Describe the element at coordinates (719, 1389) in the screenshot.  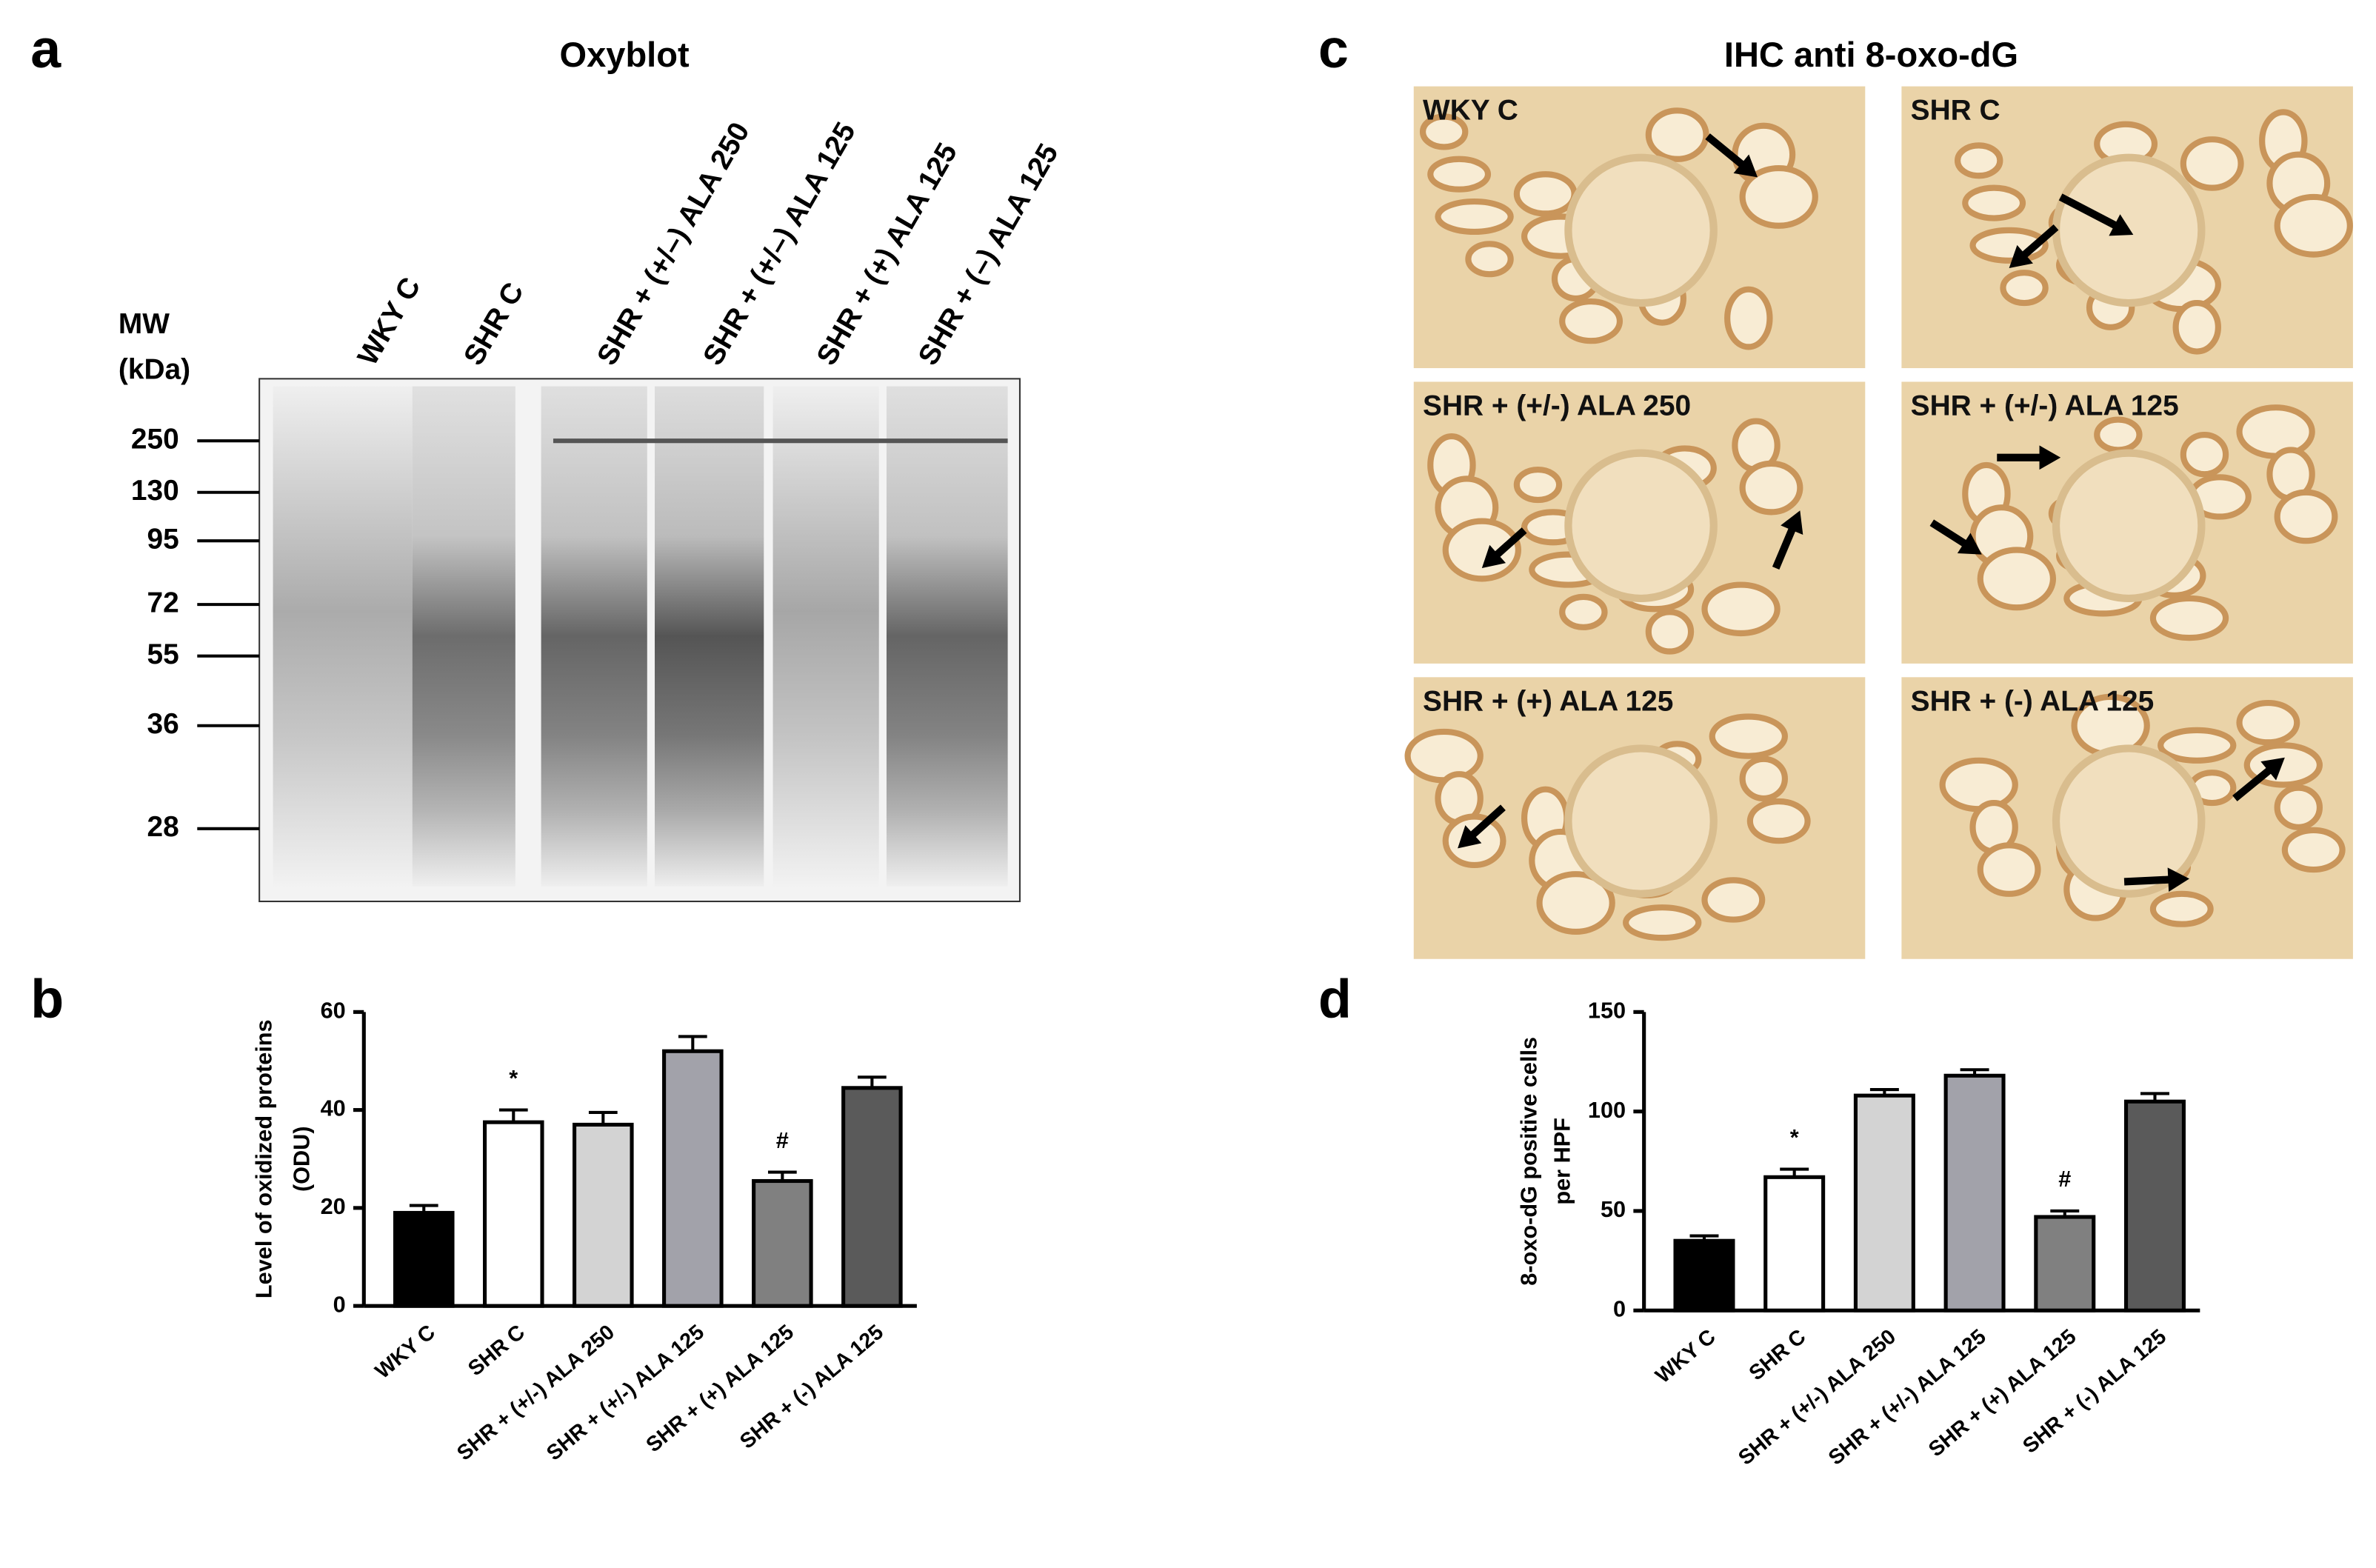
I see `x-tick-label: SHR + (+) ALA 125` at that location.